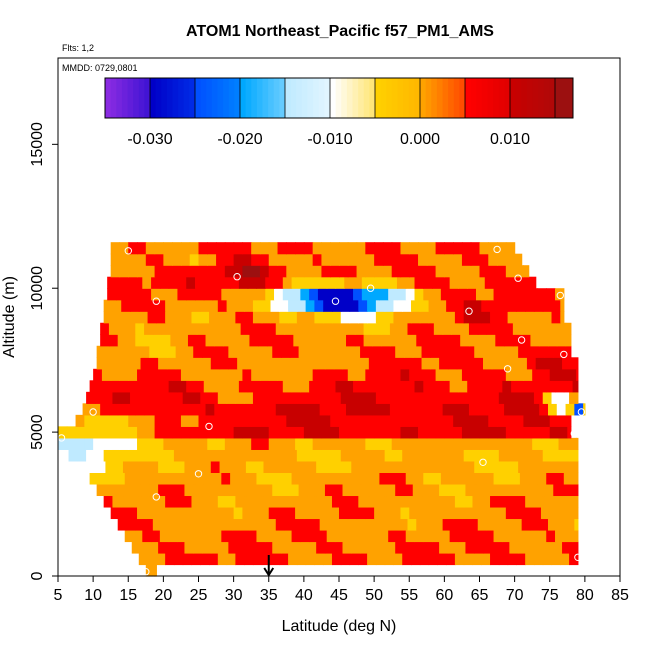 Image resolution: width=650 pixels, height=655 pixels. Describe the element at coordinates (128, 595) in the screenshot. I see `x-tick-label: 15` at that location.